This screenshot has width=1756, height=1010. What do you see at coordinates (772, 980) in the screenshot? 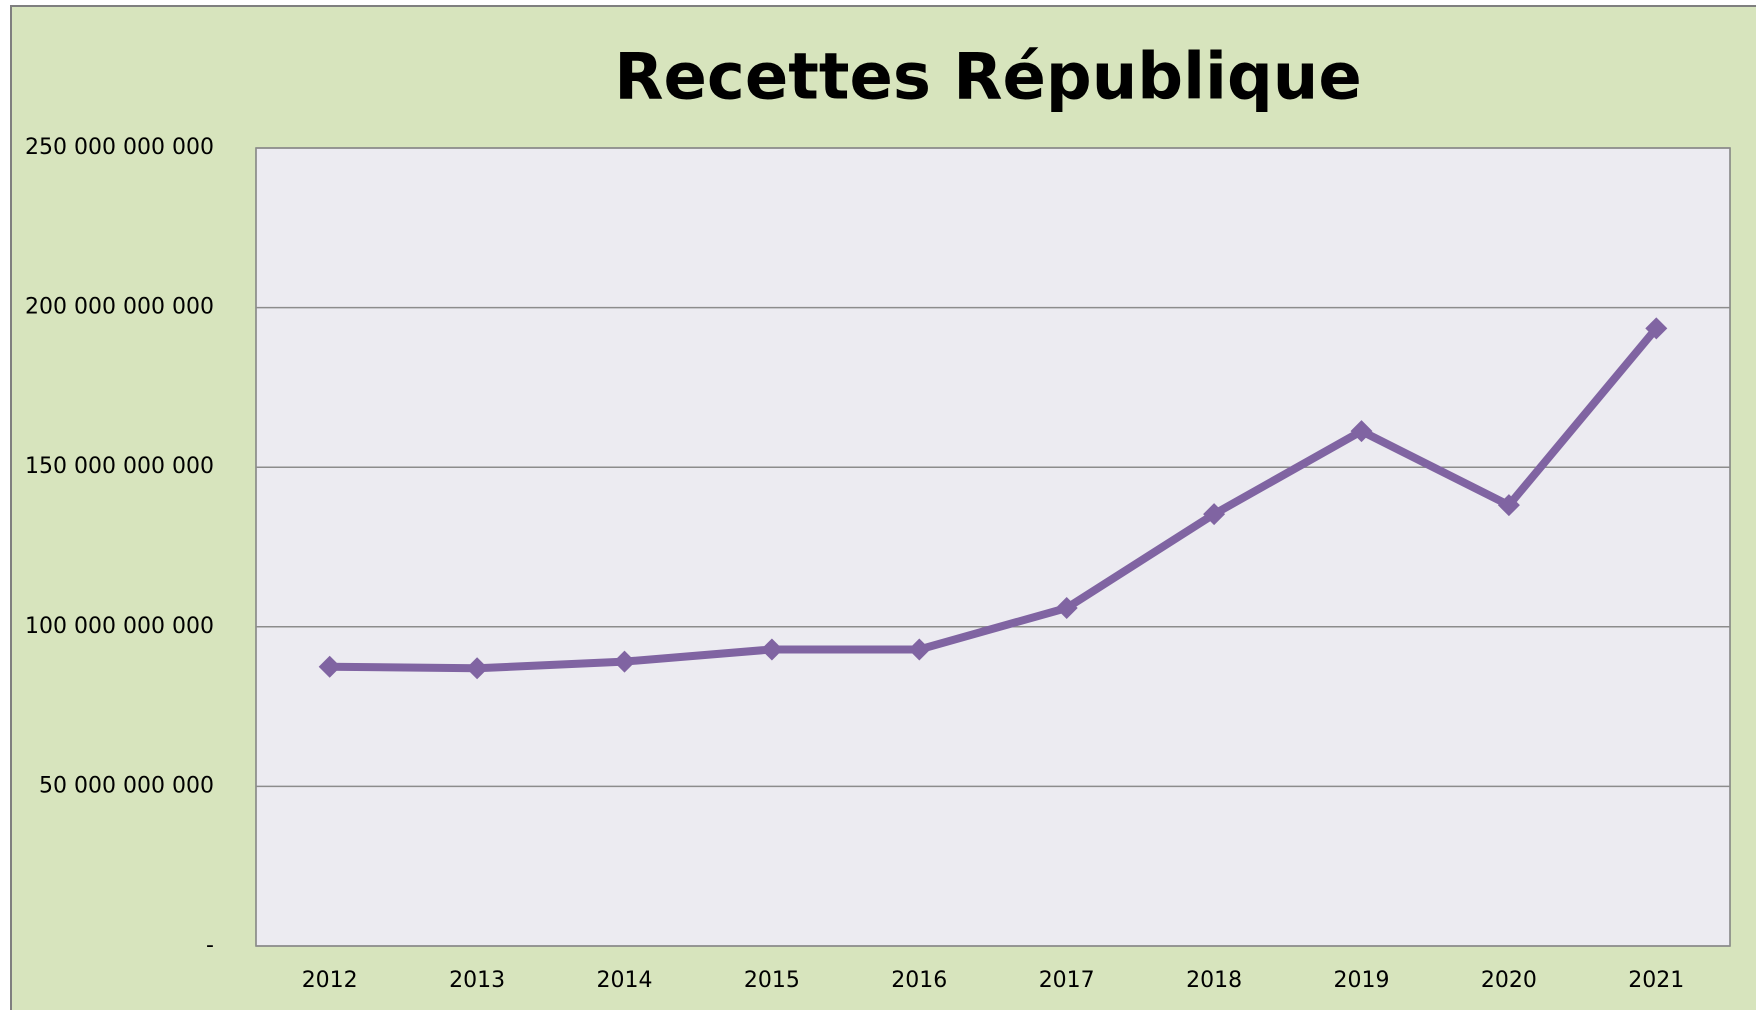
I see `x-tick-label: 2015` at bounding box center [772, 980].